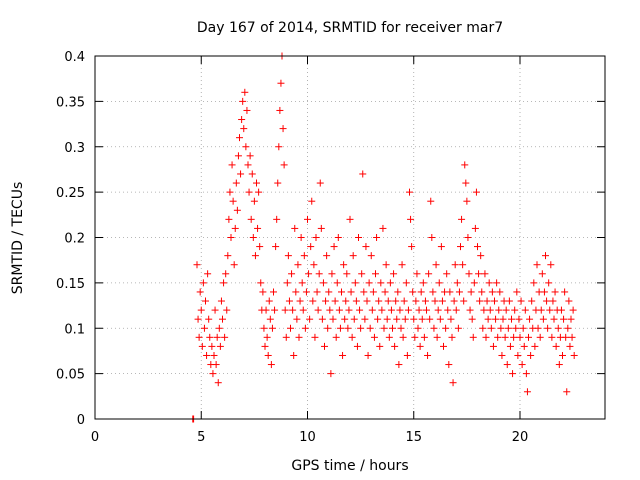 The width and height of the screenshot is (640, 480). What do you see at coordinates (74, 239) in the screenshot?
I see `y-tick-label: 0.2` at bounding box center [74, 239].